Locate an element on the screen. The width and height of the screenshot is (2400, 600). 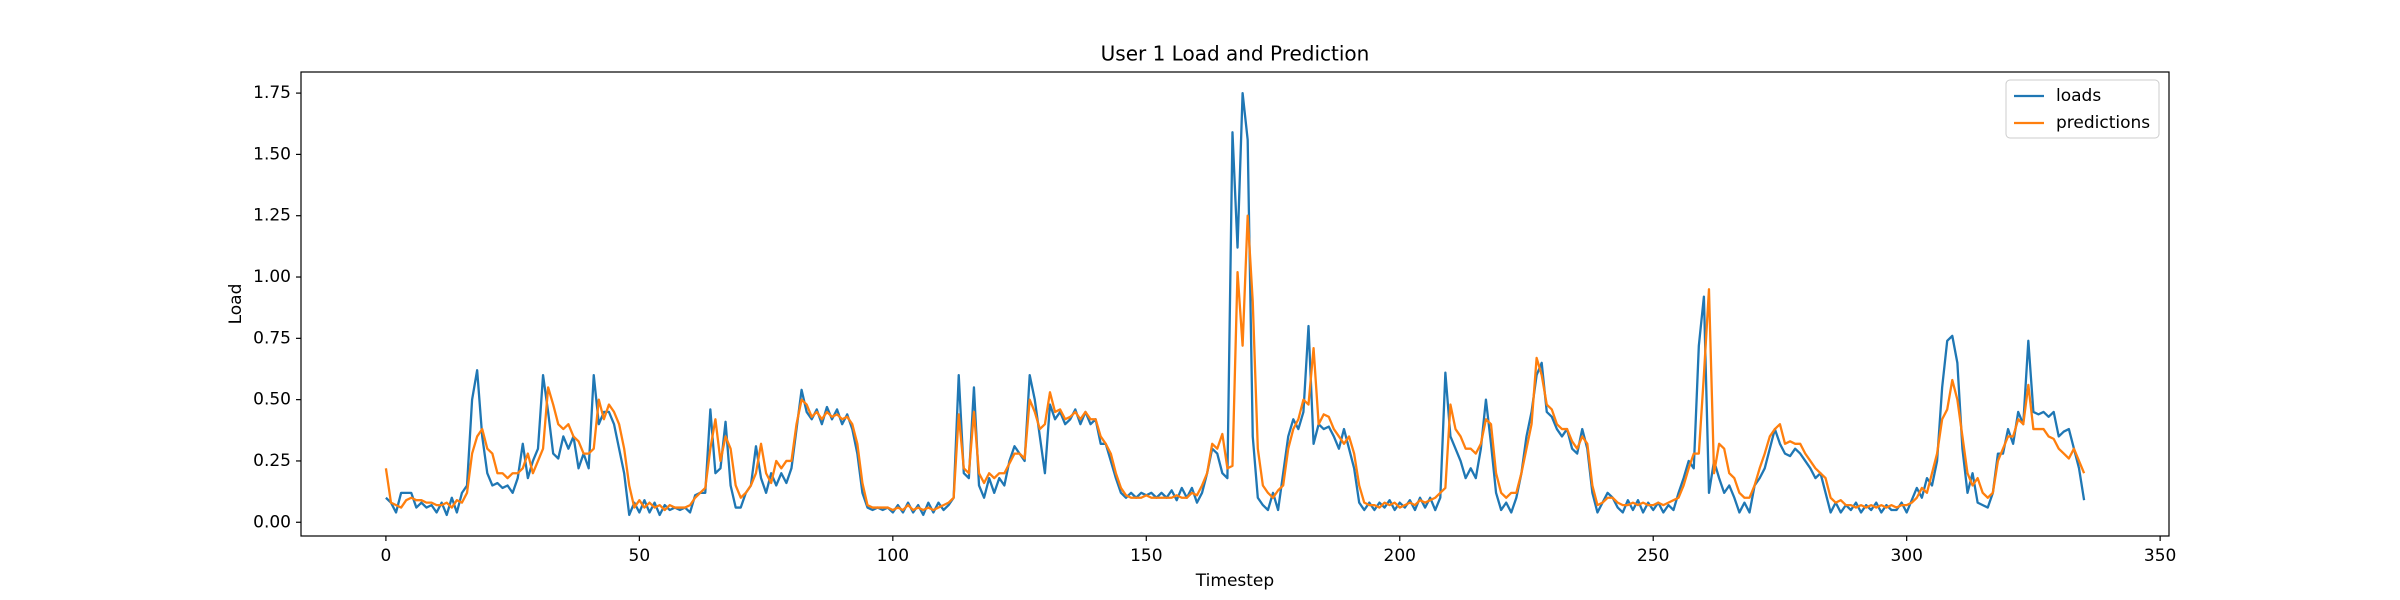
y-tick-label: 0.50 is located at coordinates (272, 400).